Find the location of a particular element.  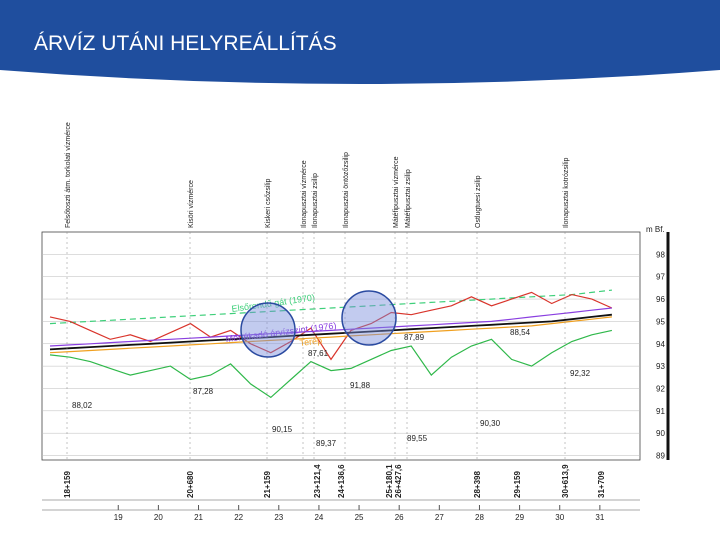

y-tick-label: 95 is located at coordinates (660, 321).